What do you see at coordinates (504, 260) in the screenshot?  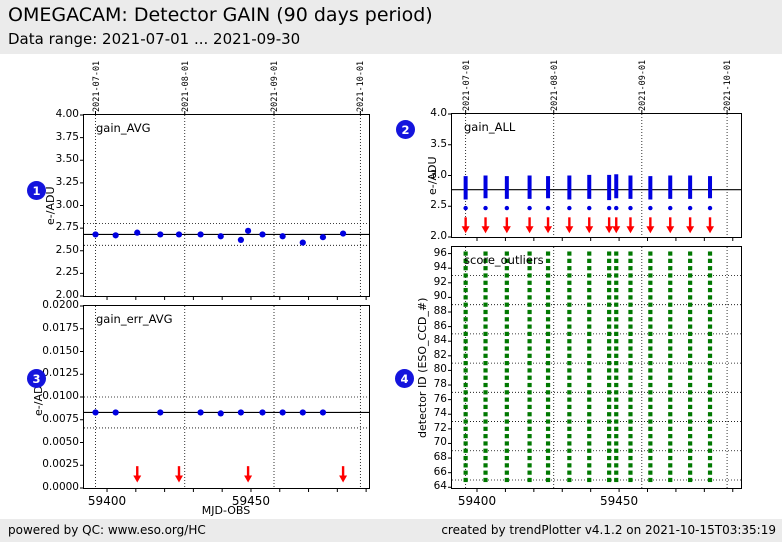 I see `panel-title-score-outliers: score_outliers` at bounding box center [504, 260].